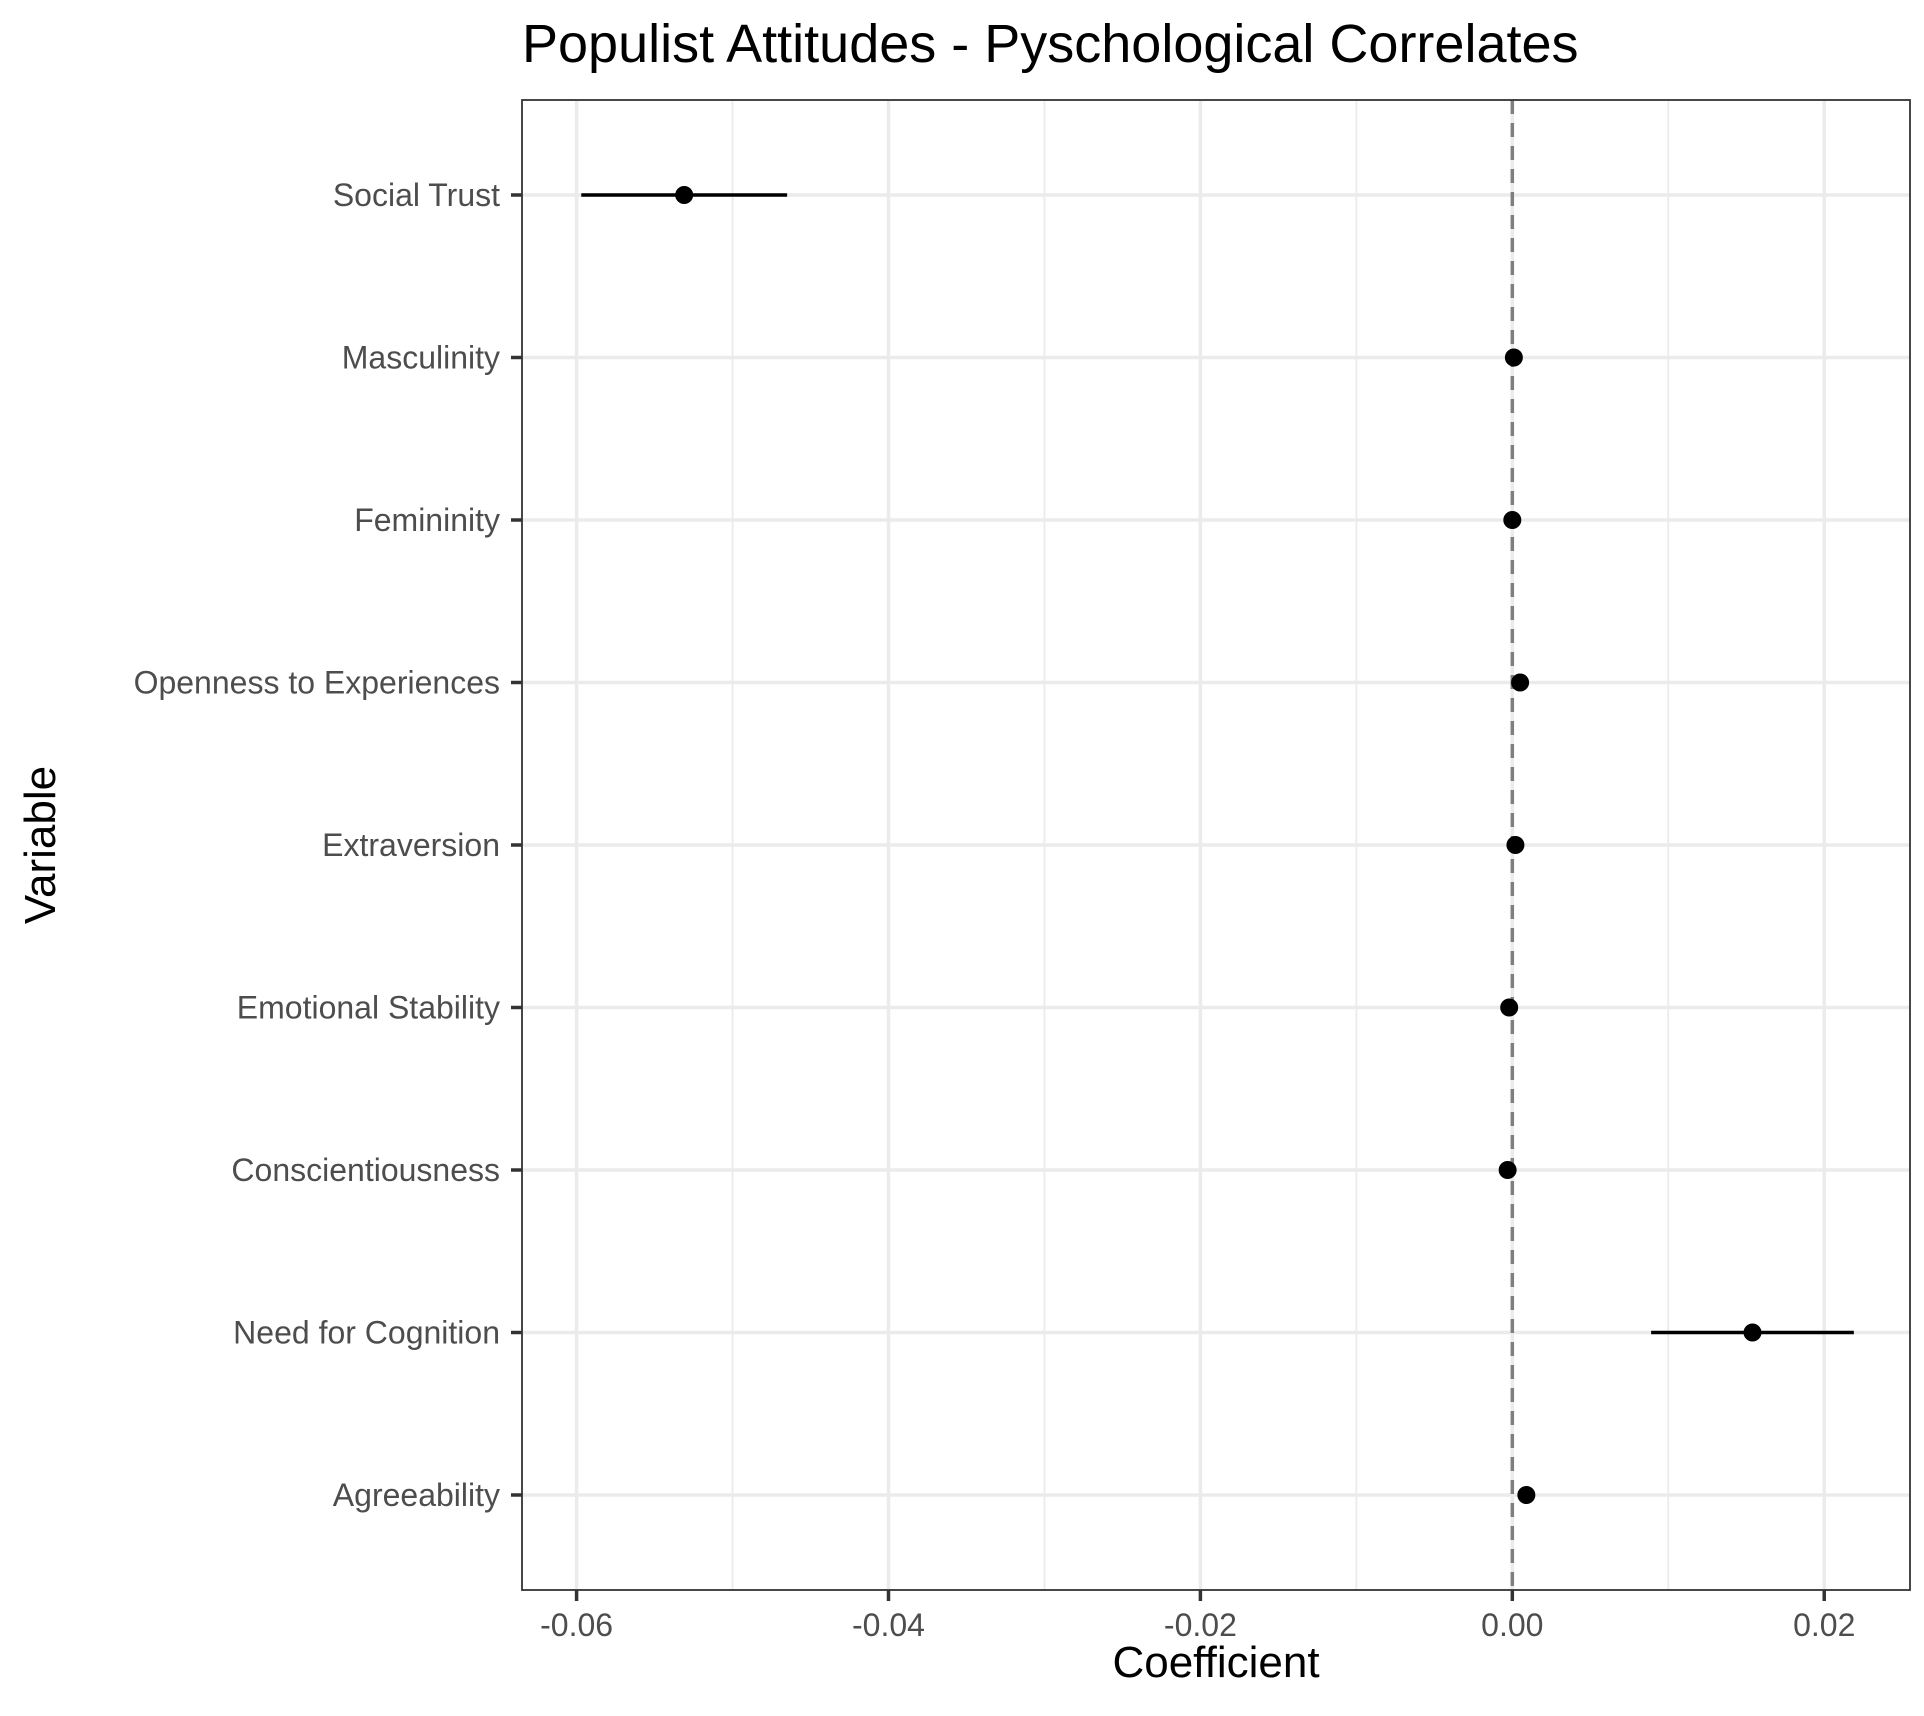  Describe the element at coordinates (365, 1170) in the screenshot. I see `y-tick-label: Conscientiousness` at that location.